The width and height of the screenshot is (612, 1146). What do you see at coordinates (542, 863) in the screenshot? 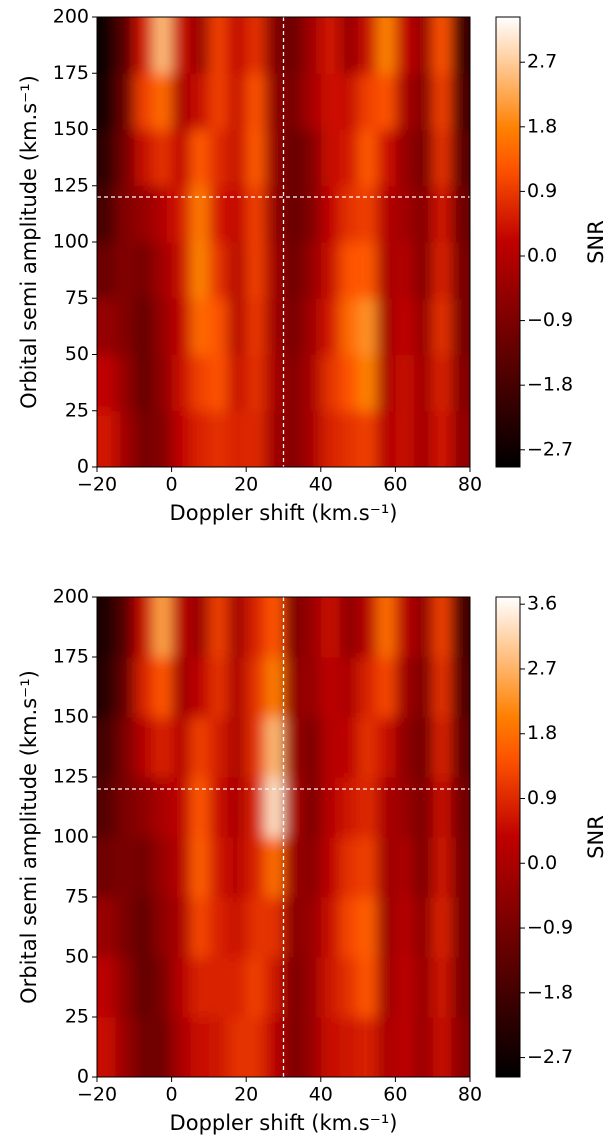
I see `colorbar-tick-label: 0.0` at bounding box center [542, 863].